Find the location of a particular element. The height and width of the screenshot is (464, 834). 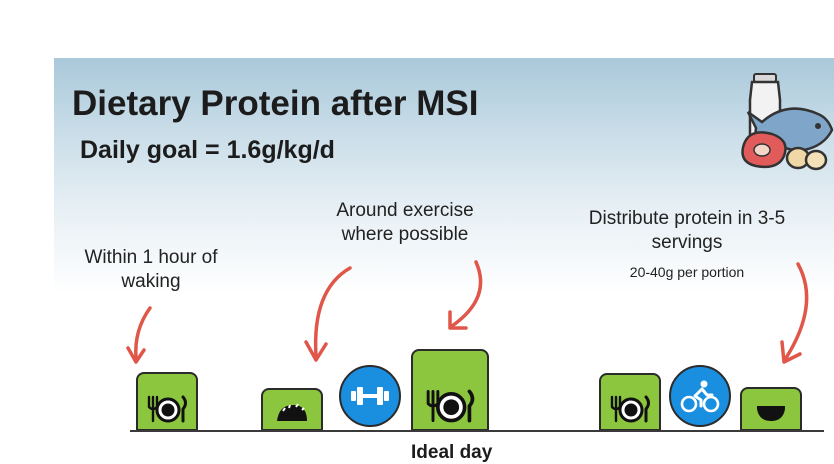

arrow-waking-head is located at coordinates (136, 355).